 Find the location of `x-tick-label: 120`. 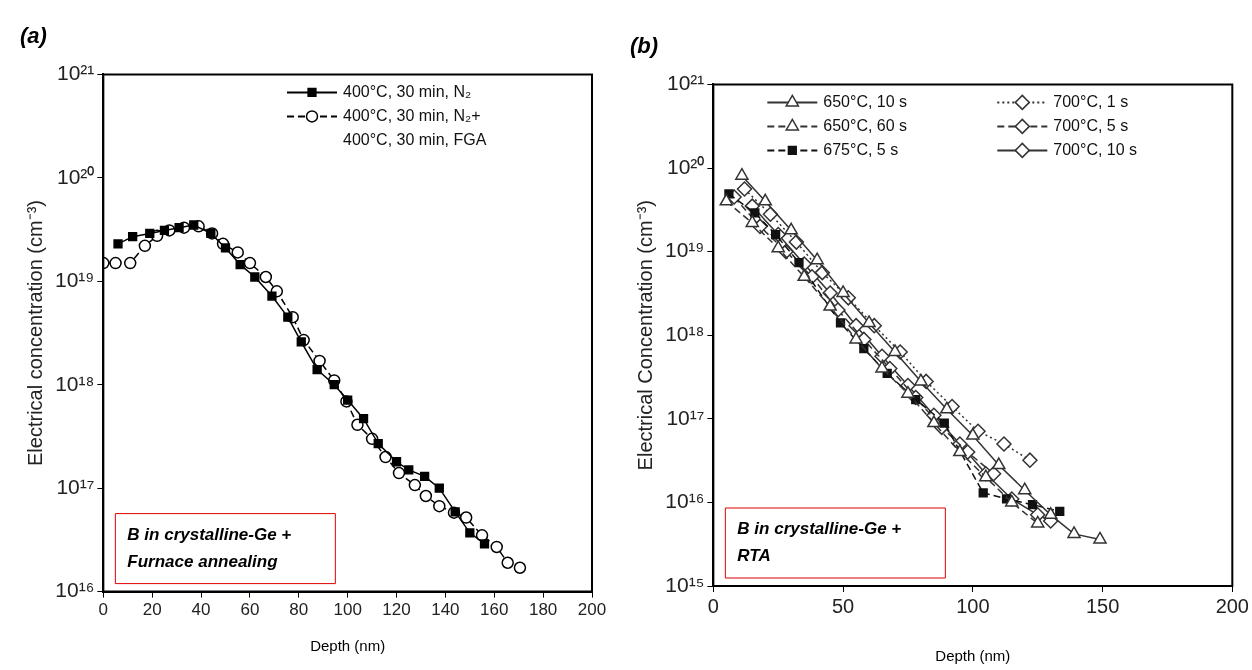

x-tick-label: 120 is located at coordinates (396, 610).